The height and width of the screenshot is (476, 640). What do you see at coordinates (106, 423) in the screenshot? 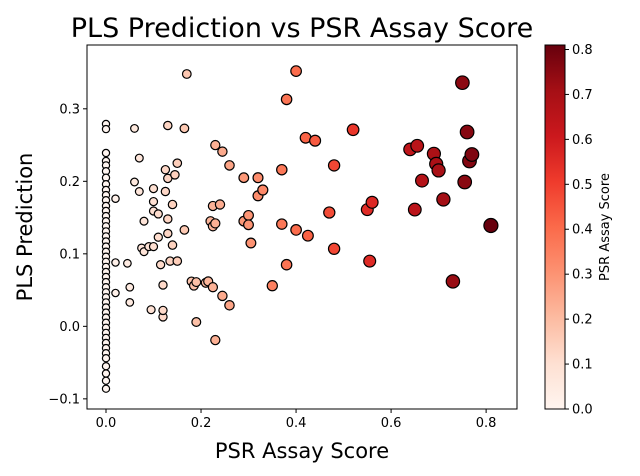
I see `x-tick-label: 0.0` at bounding box center [106, 423].